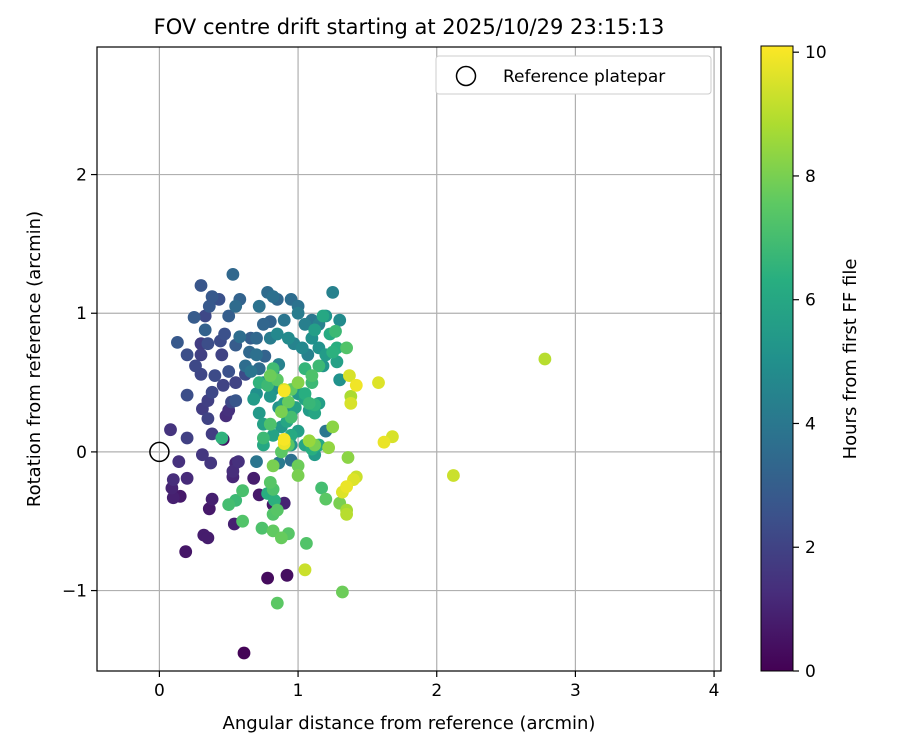  What do you see at coordinates (81, 176) in the screenshot?
I see `y-tick-label: 2` at bounding box center [81, 176].